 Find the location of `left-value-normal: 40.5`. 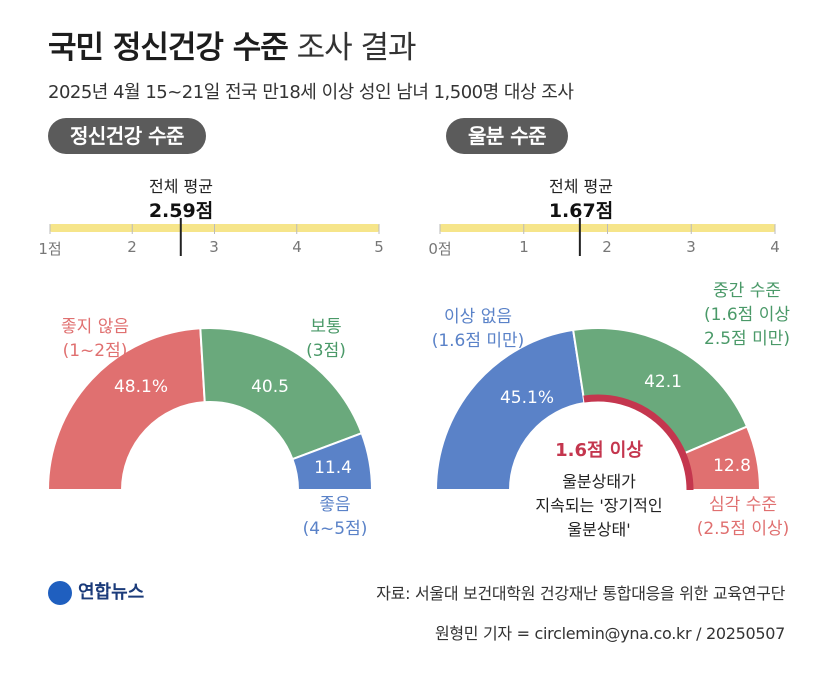

left-value-normal: 40.5 is located at coordinates (270, 387).